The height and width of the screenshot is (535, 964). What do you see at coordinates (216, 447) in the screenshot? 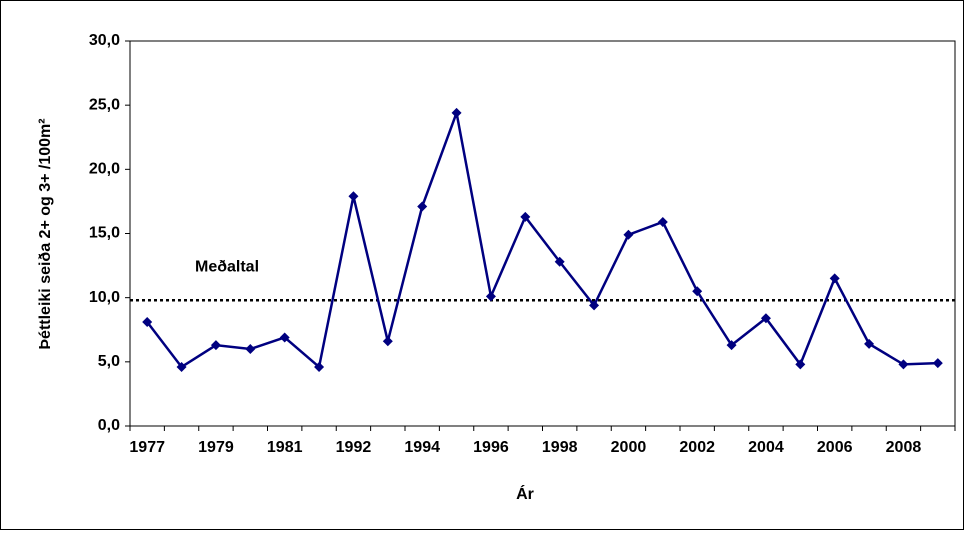
I see `x-tick-label: 1979` at bounding box center [216, 447].